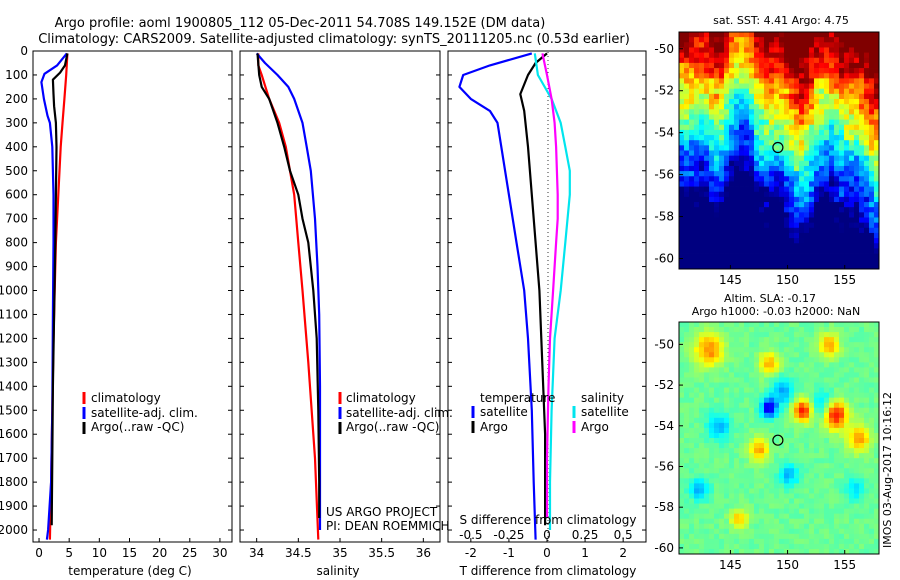 The height and width of the screenshot is (580, 900). What do you see at coordinates (664, 385) in the screenshot?
I see `map-y-tick-label: -52` at bounding box center [664, 385].